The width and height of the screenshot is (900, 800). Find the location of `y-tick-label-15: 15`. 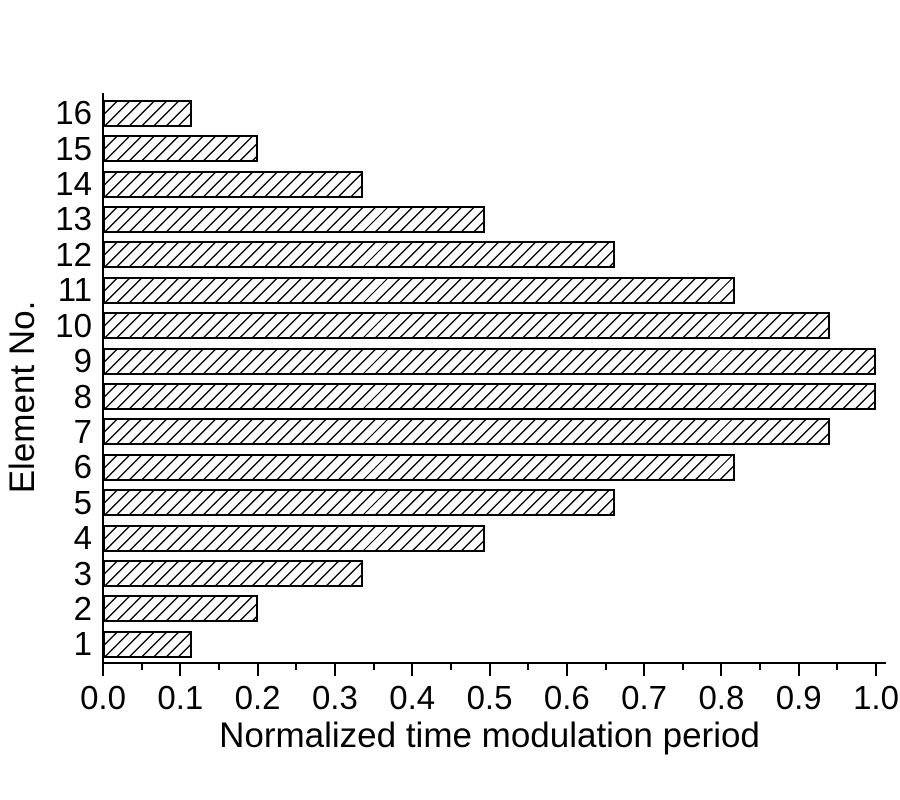

y-tick-label-15: 15 is located at coordinates (73, 148).